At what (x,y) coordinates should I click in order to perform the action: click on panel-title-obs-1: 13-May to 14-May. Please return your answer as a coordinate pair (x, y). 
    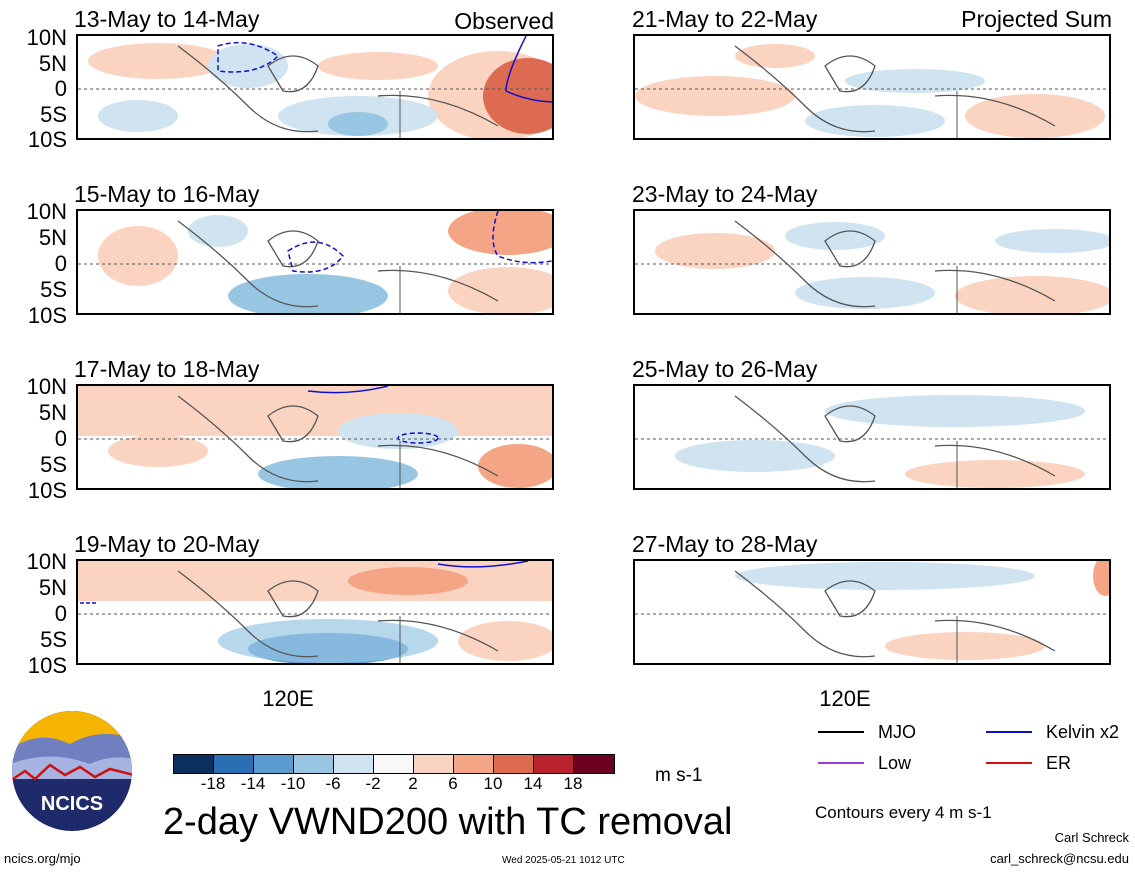
    Looking at the image, I should click on (167, 19).